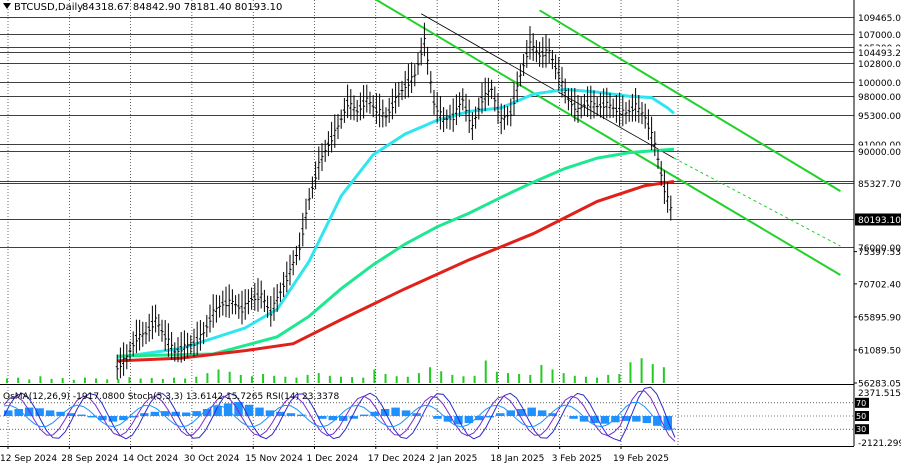  I want to click on level-label: 90000.00, so click(879, 153).